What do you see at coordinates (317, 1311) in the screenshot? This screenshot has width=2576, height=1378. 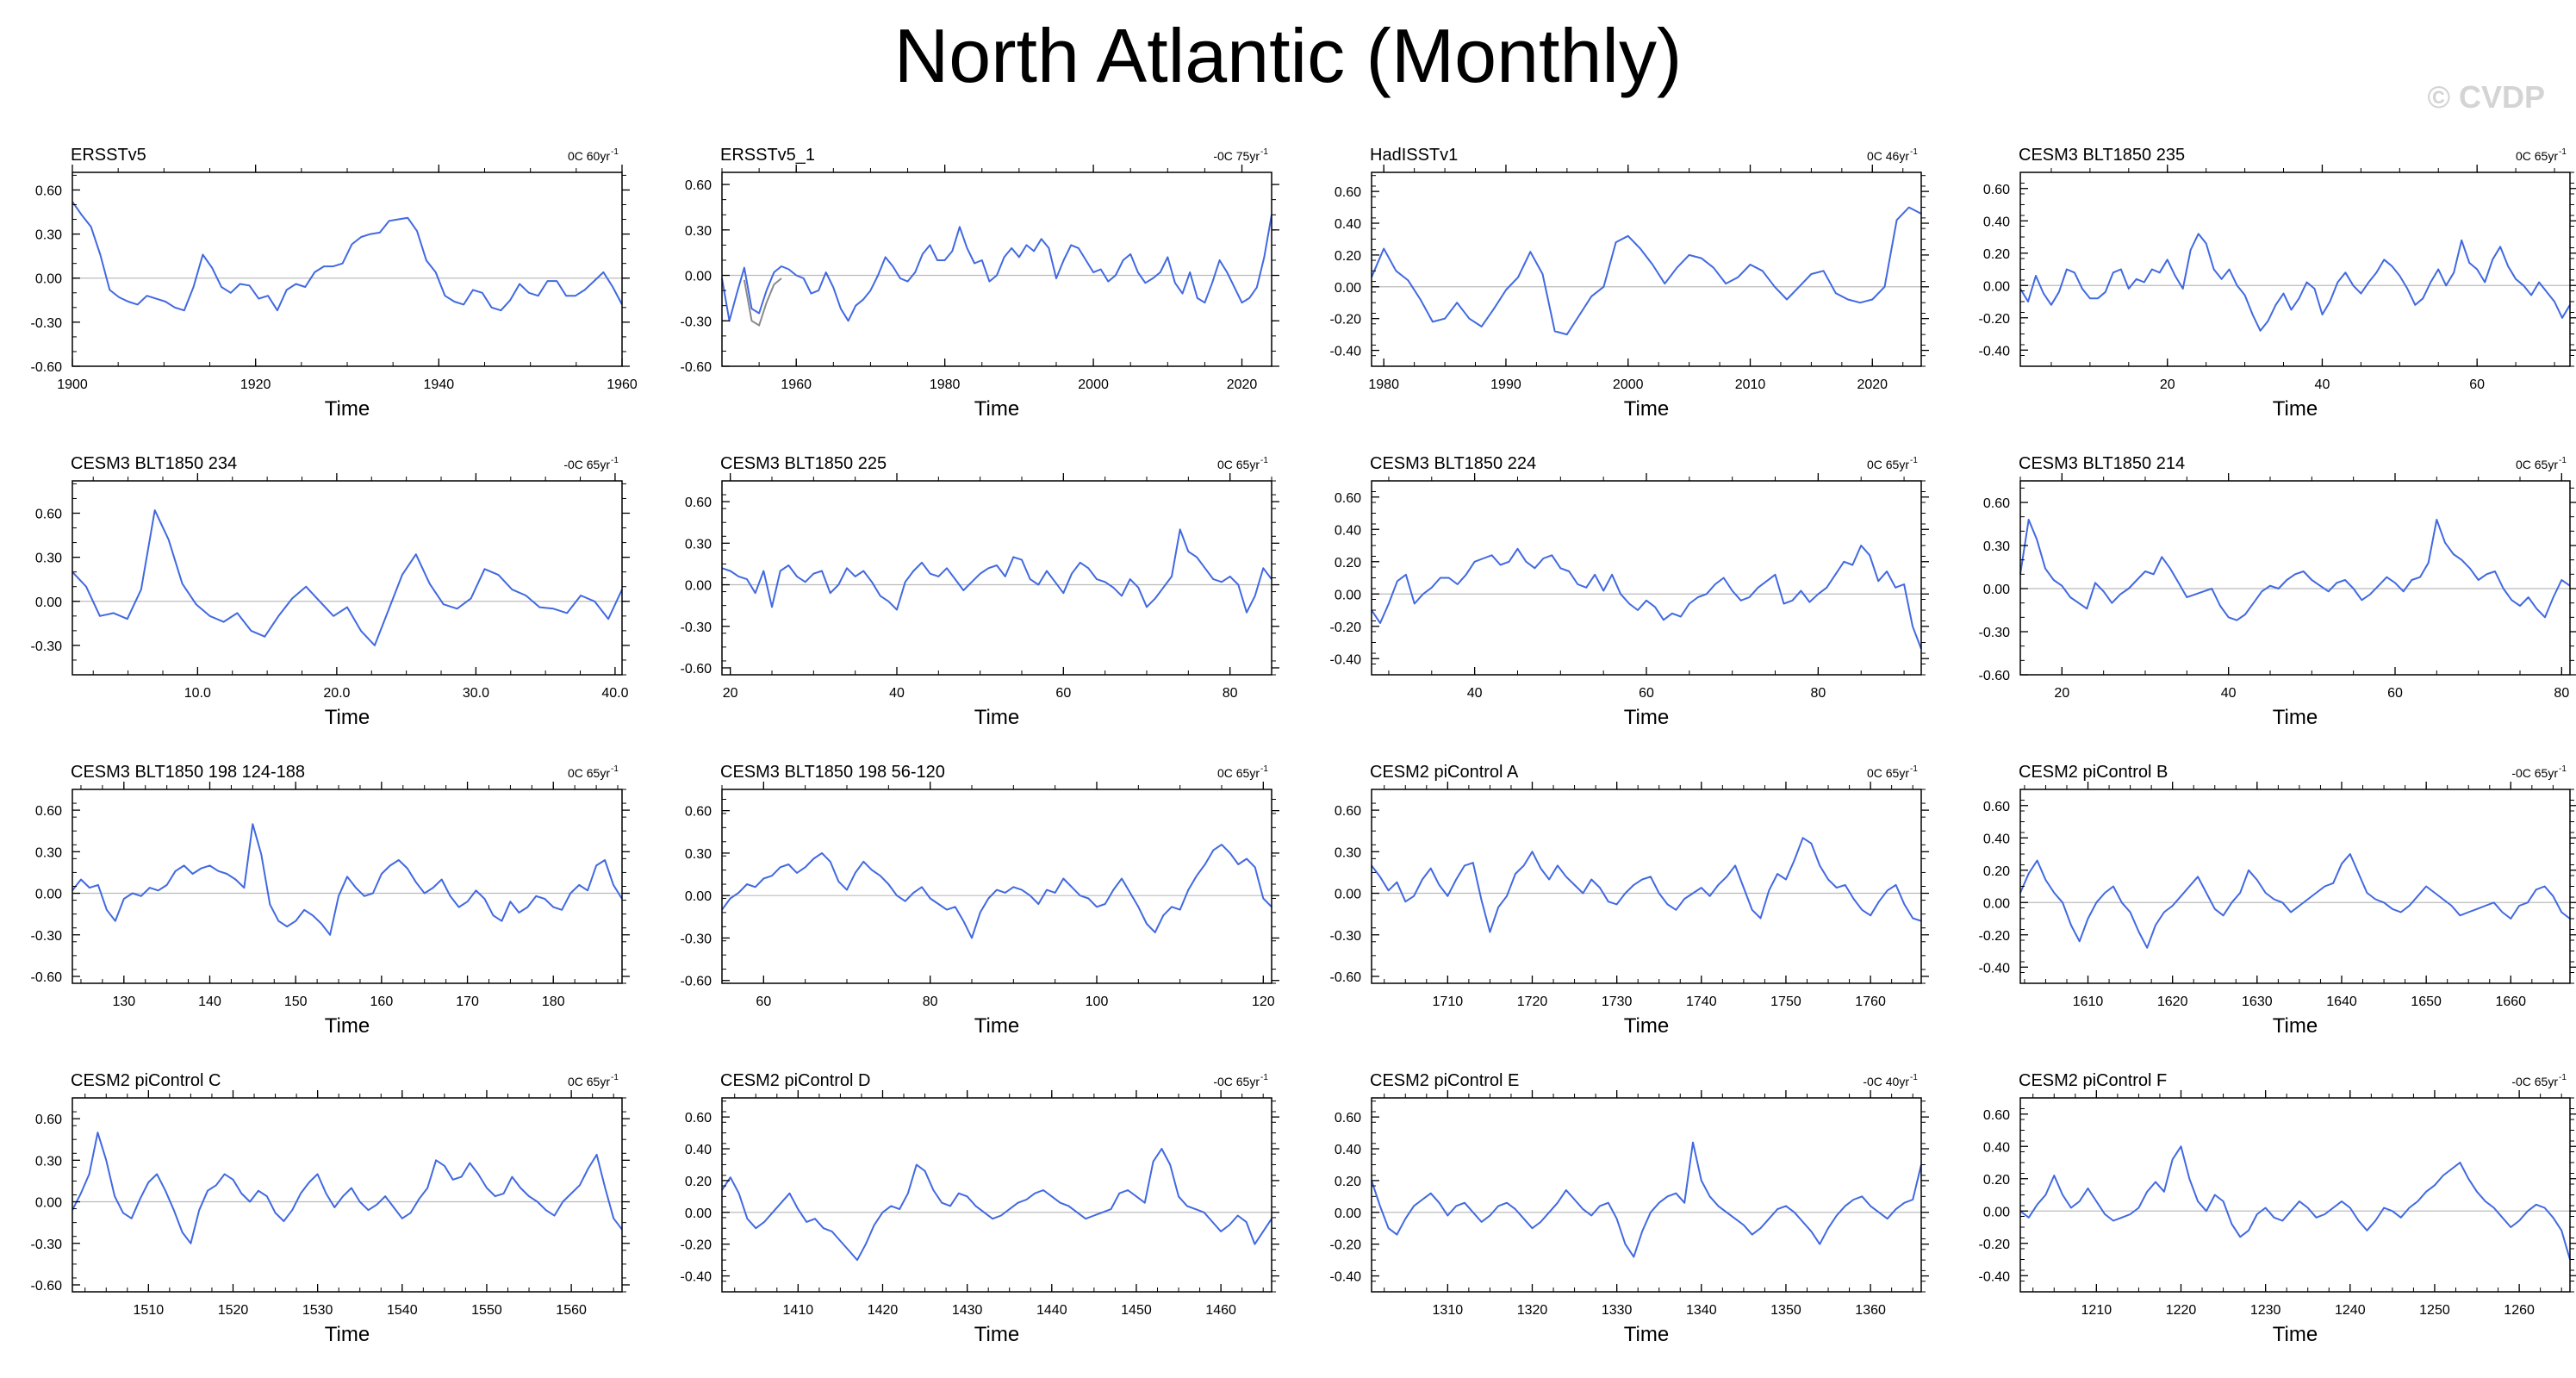 I see `x-tick-label: 1530` at bounding box center [317, 1311].